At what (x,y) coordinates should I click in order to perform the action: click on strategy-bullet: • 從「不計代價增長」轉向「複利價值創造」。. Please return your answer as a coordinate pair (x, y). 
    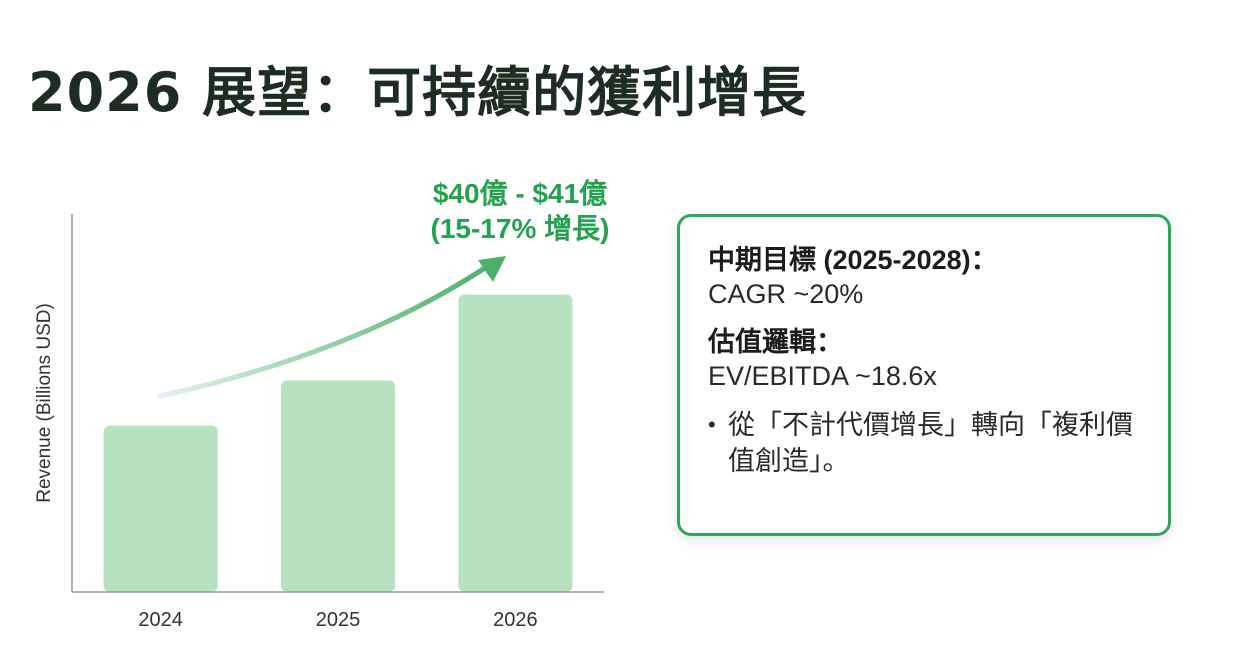
    Looking at the image, I should click on (925, 443).